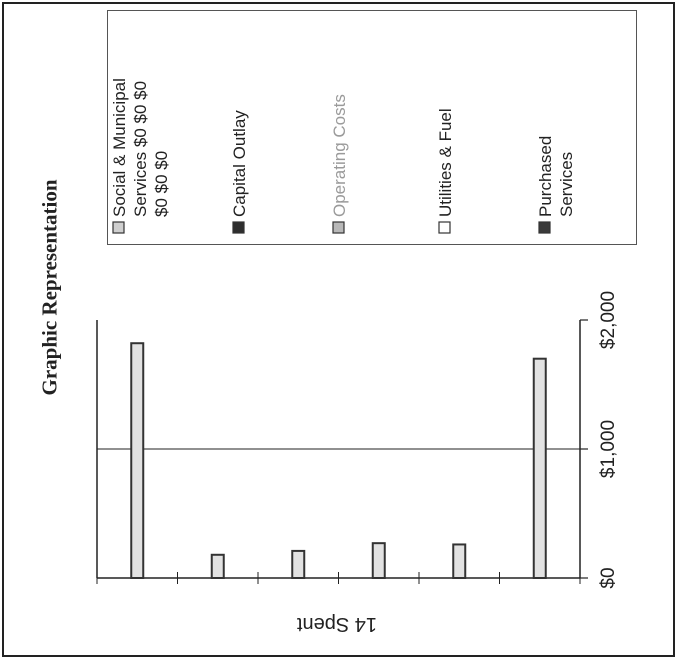 Image resolution: width=679 pixels, height=662 pixels. I want to click on value-tick-label: $2,000, so click(608, 320).